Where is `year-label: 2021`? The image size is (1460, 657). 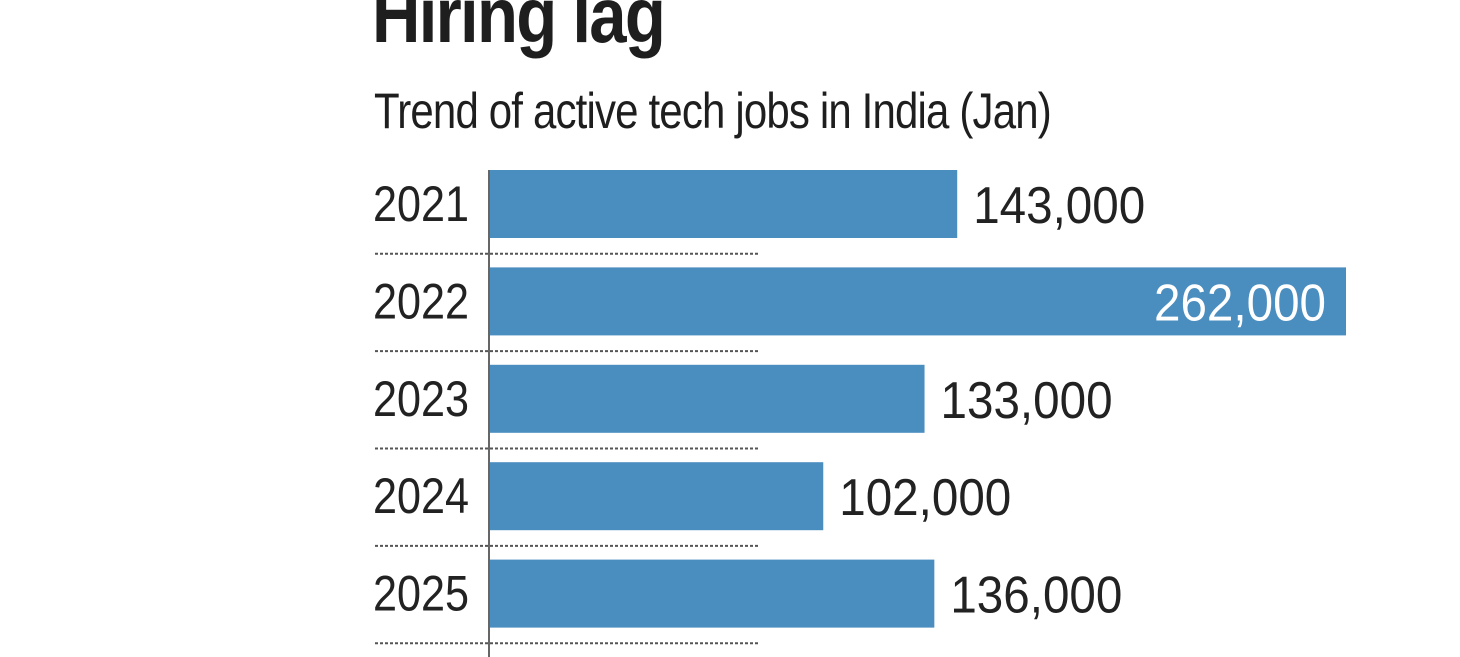 year-label: 2021 is located at coordinates (421, 204).